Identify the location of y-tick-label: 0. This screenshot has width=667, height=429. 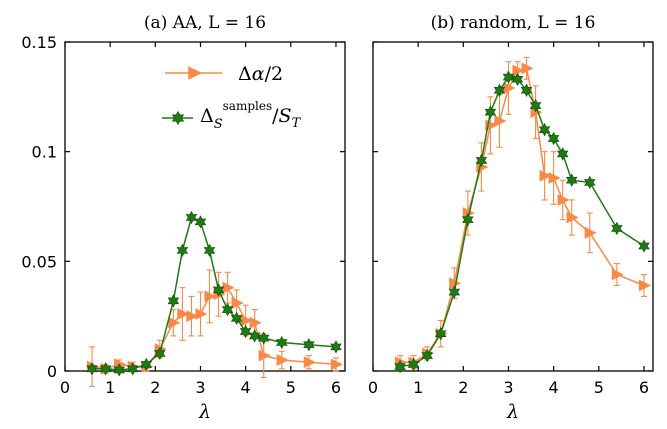
(52, 371).